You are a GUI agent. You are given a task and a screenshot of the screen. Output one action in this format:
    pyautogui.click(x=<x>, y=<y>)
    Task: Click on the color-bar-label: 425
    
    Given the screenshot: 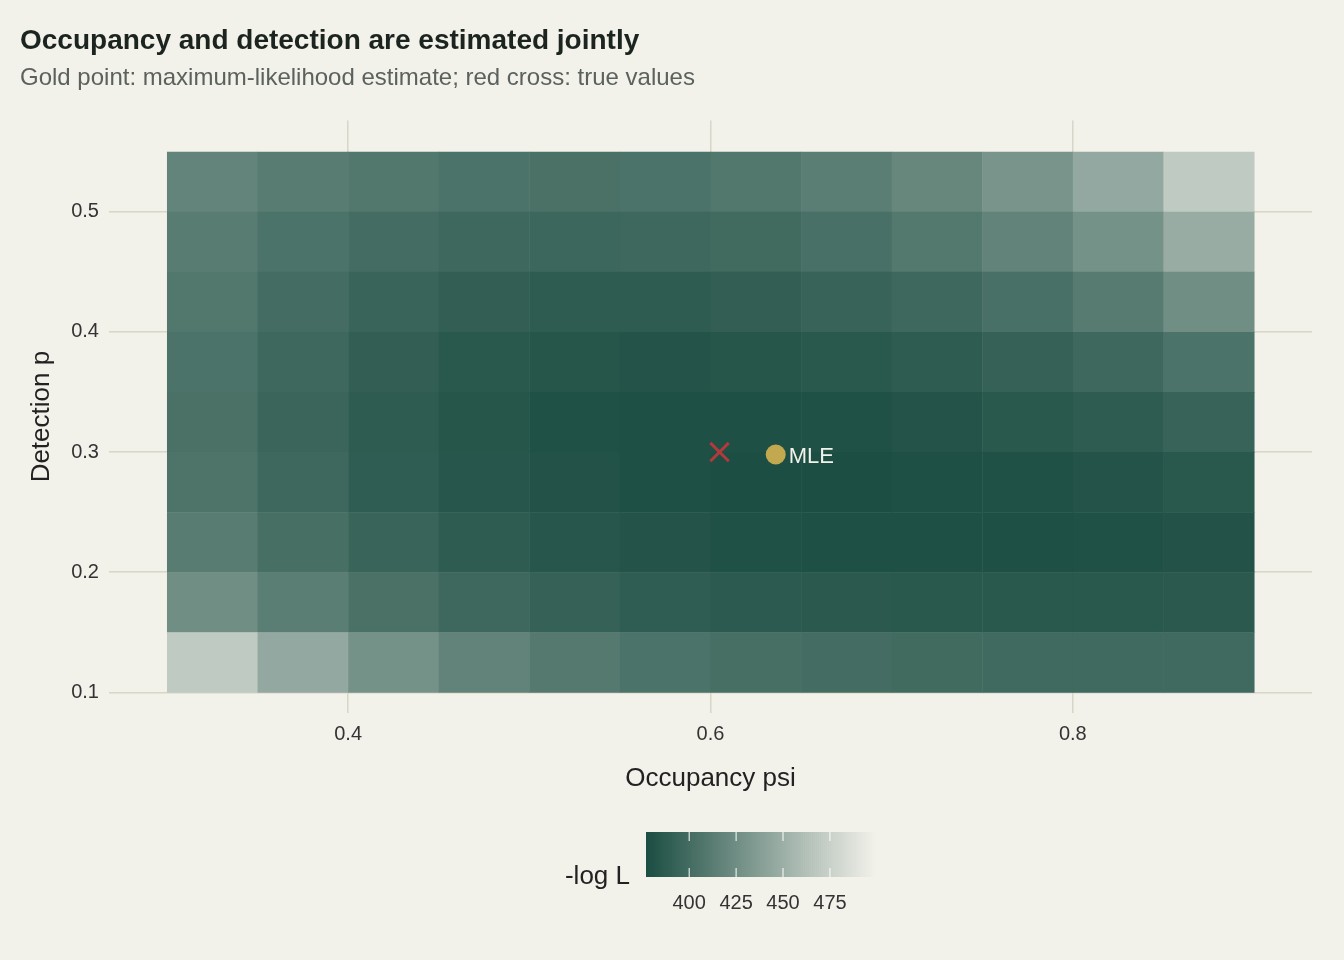 What is the action you would take?
    pyautogui.click(x=736, y=901)
    